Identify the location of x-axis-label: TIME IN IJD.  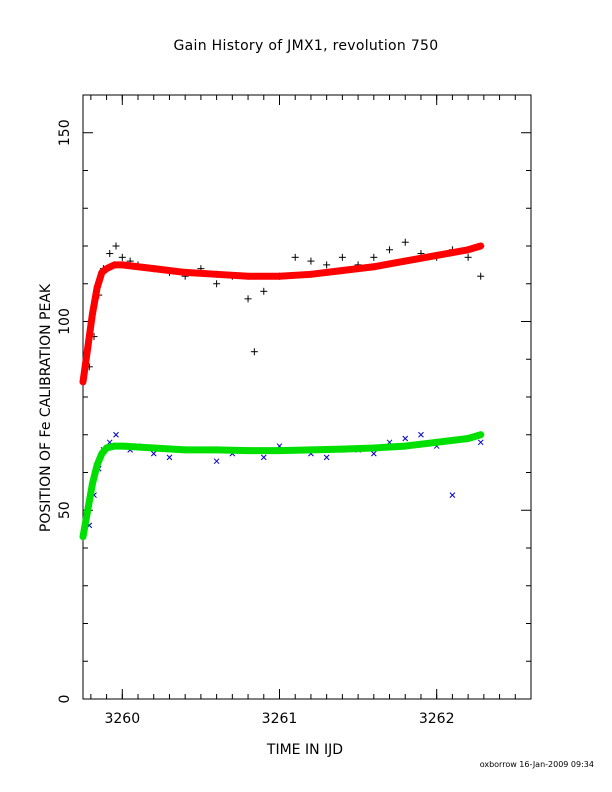
(304, 750).